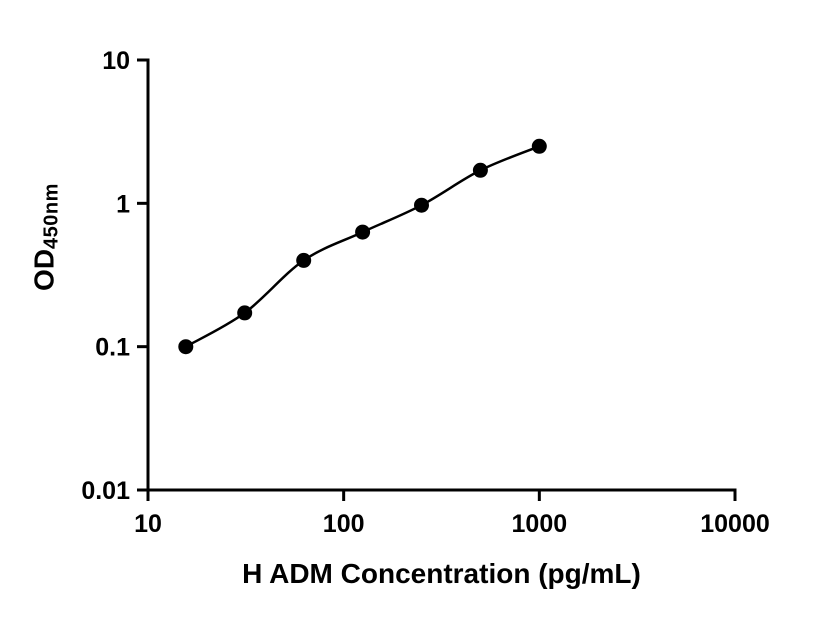 The width and height of the screenshot is (816, 640). I want to click on x-axis-title: H ADM Concentration (pg/mL), so click(441, 573).